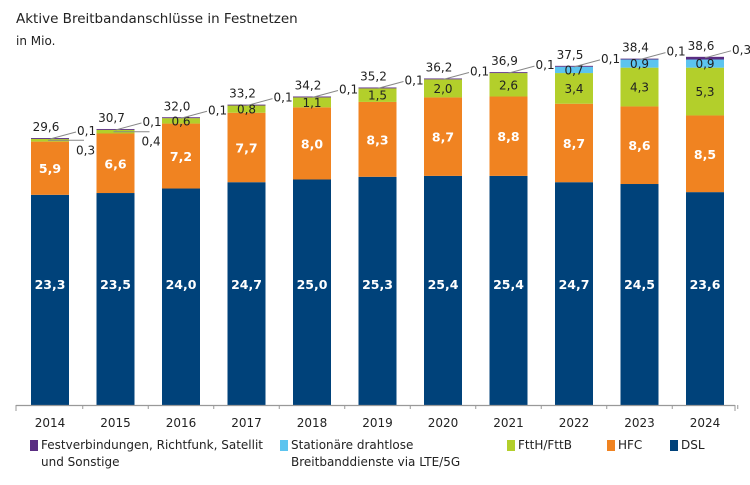 Image resolution: width=750 pixels, height=485 pixels. What do you see at coordinates (46, 127) in the screenshot?
I see `total-label: 29,6` at bounding box center [46, 127].